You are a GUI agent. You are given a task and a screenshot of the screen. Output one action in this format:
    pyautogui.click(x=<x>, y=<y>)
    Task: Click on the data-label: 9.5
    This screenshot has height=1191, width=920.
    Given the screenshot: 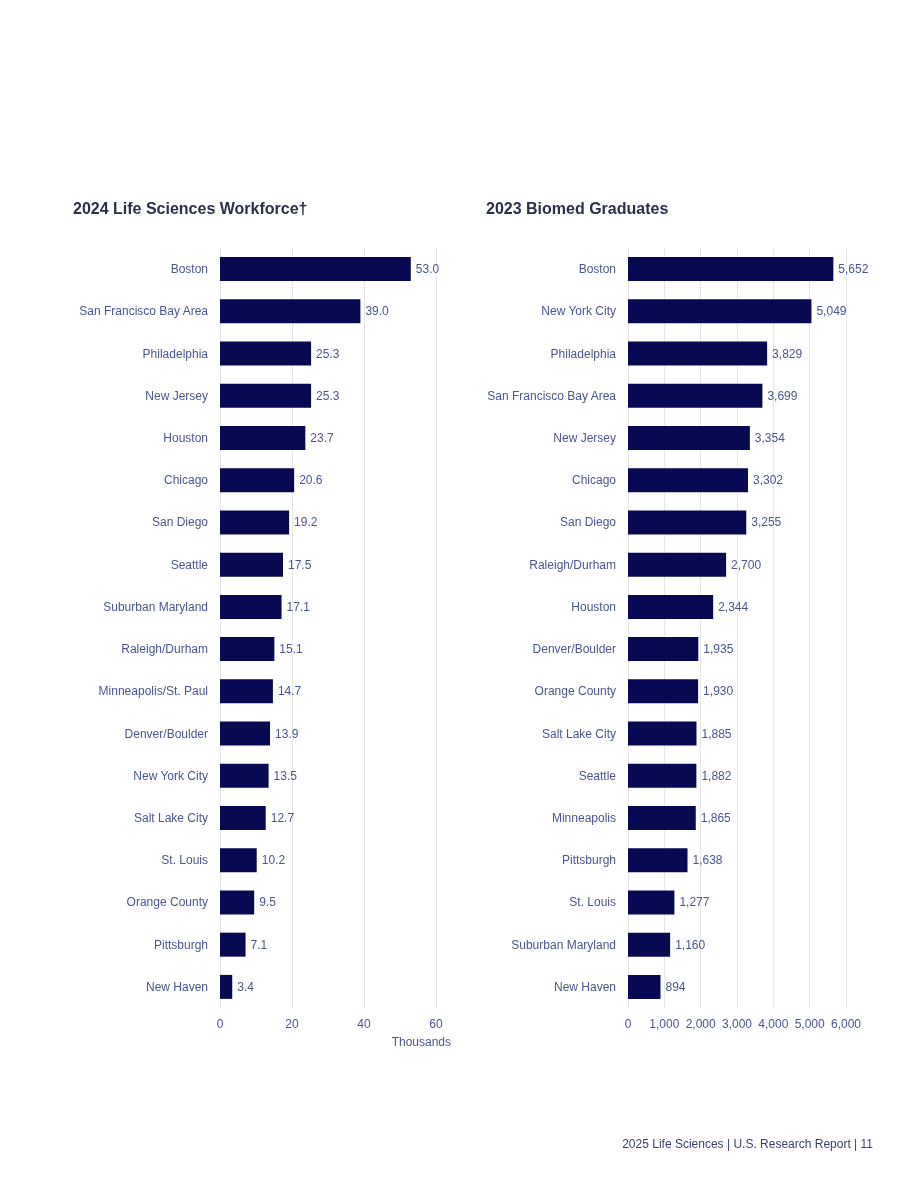 What is the action you would take?
    pyautogui.click(x=268, y=902)
    